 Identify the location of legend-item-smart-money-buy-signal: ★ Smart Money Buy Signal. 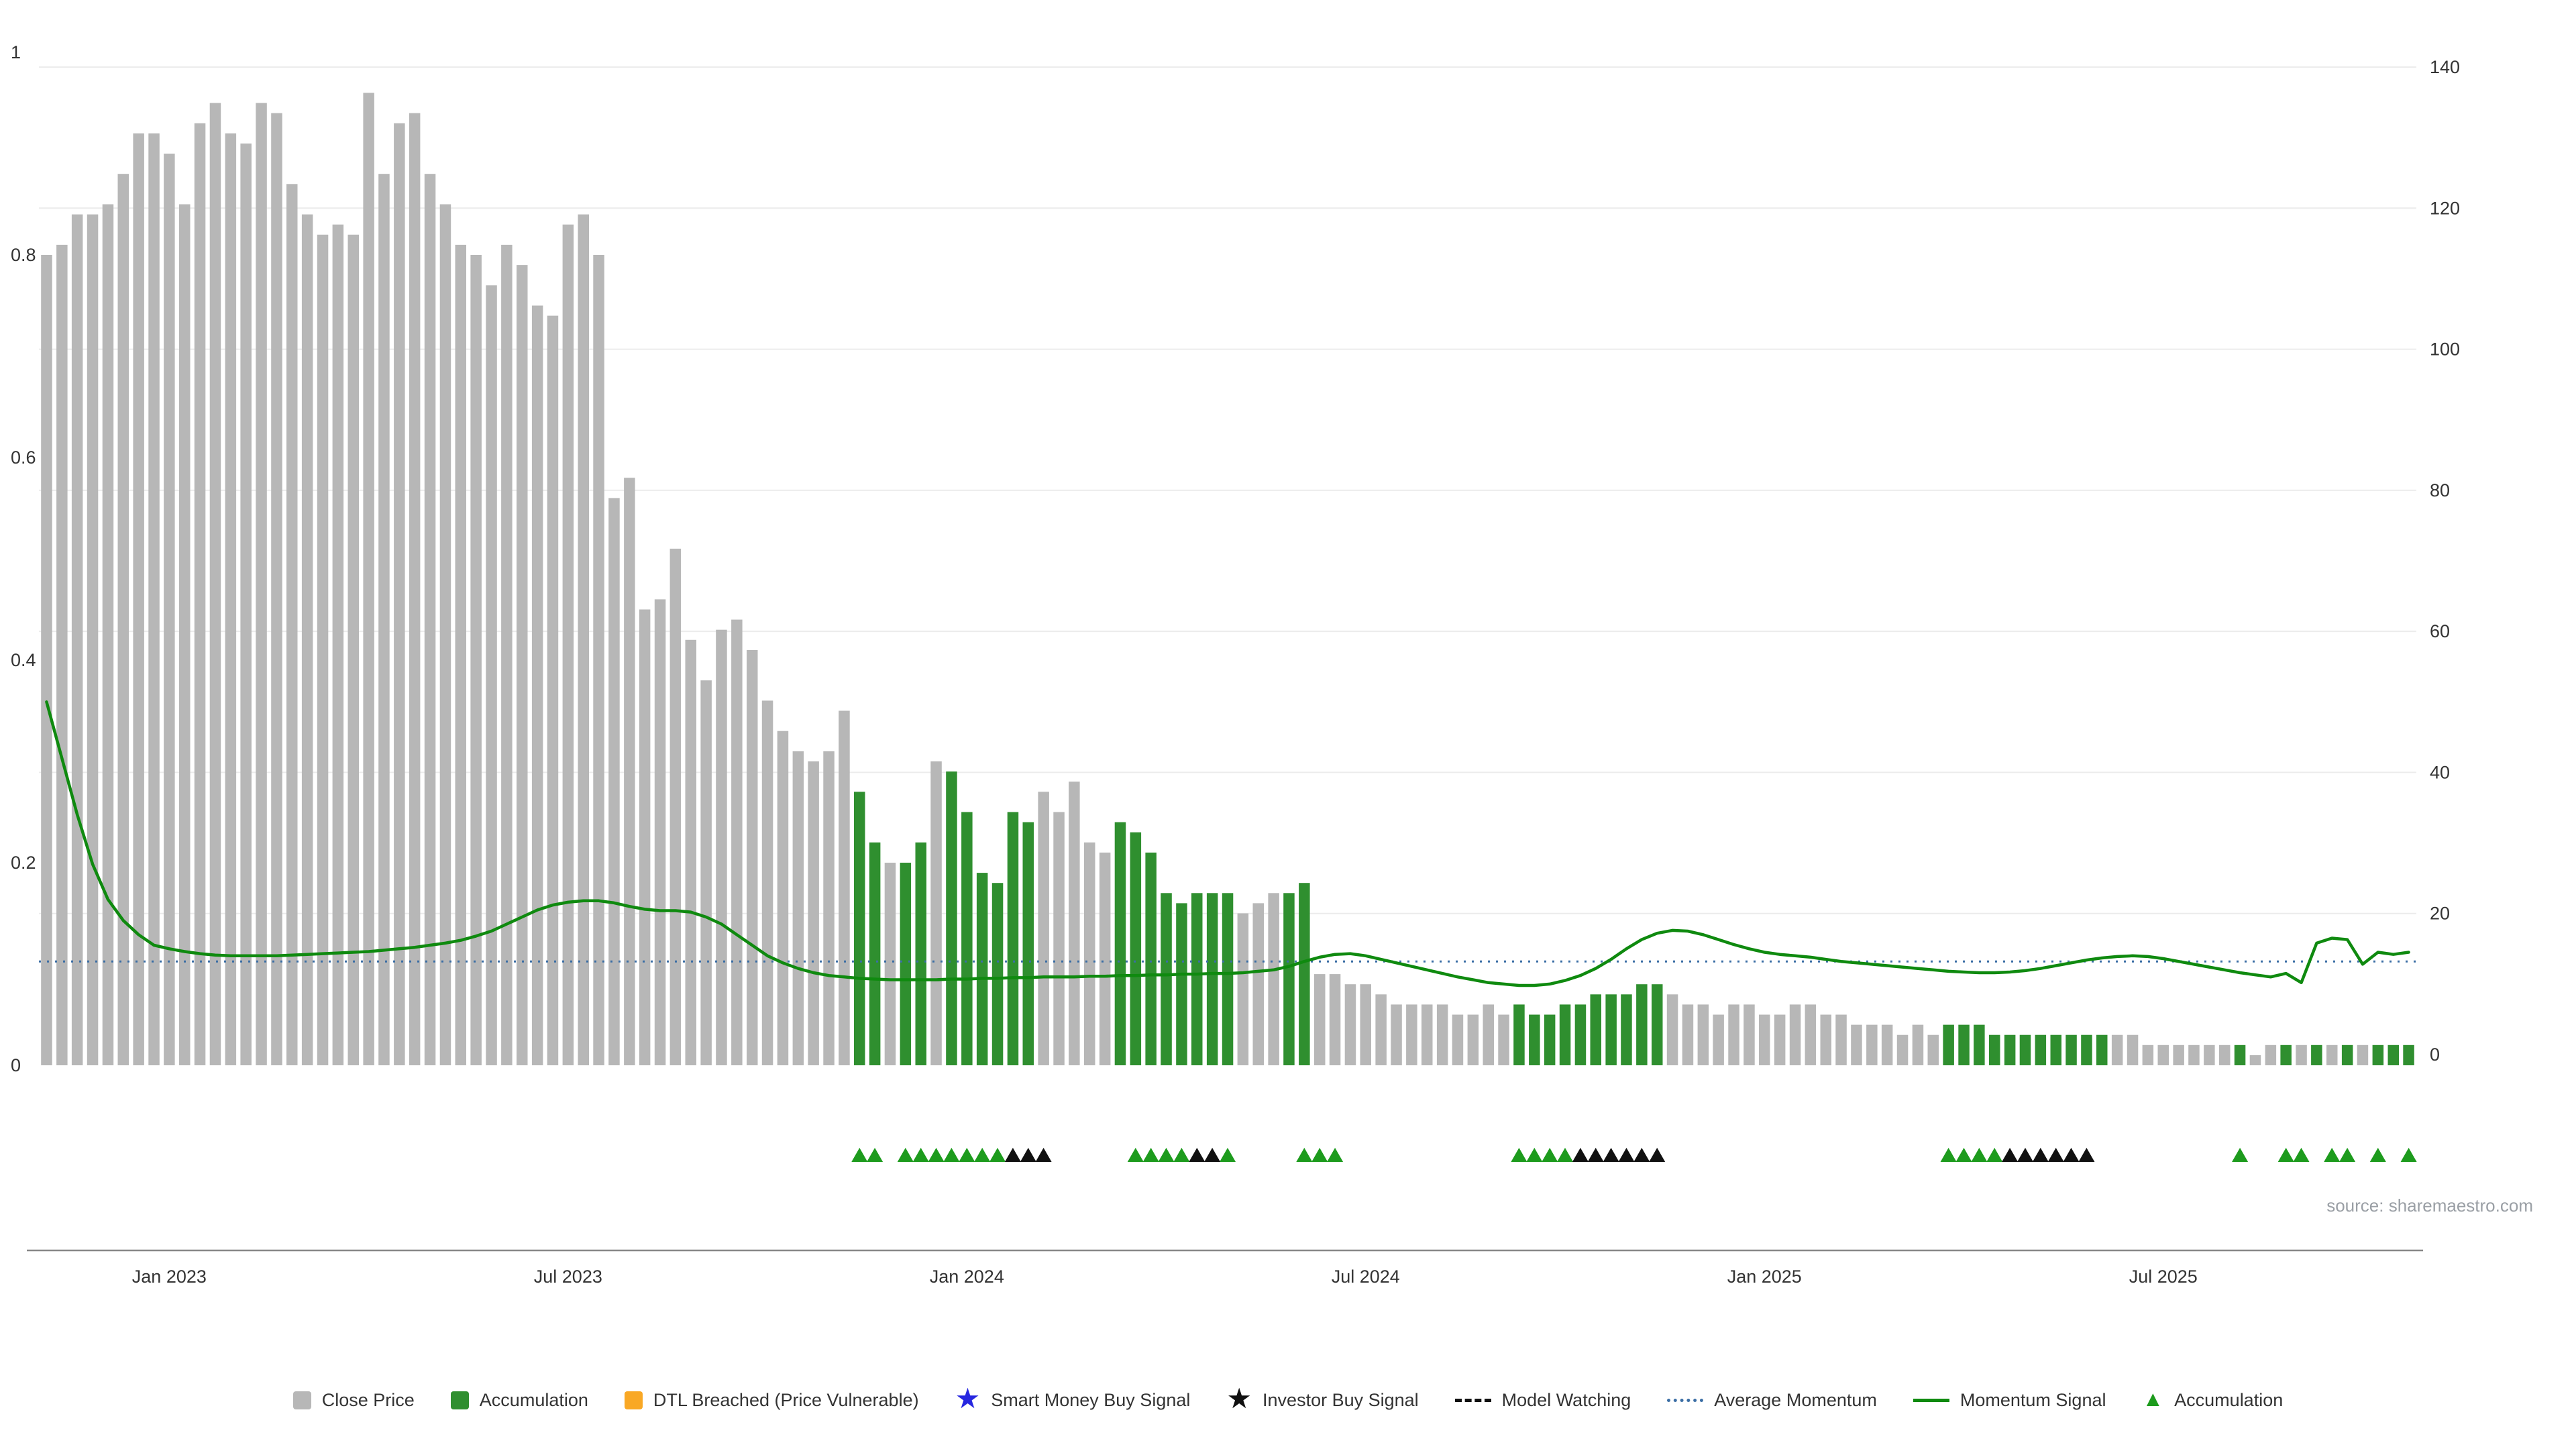
(1073, 1398).